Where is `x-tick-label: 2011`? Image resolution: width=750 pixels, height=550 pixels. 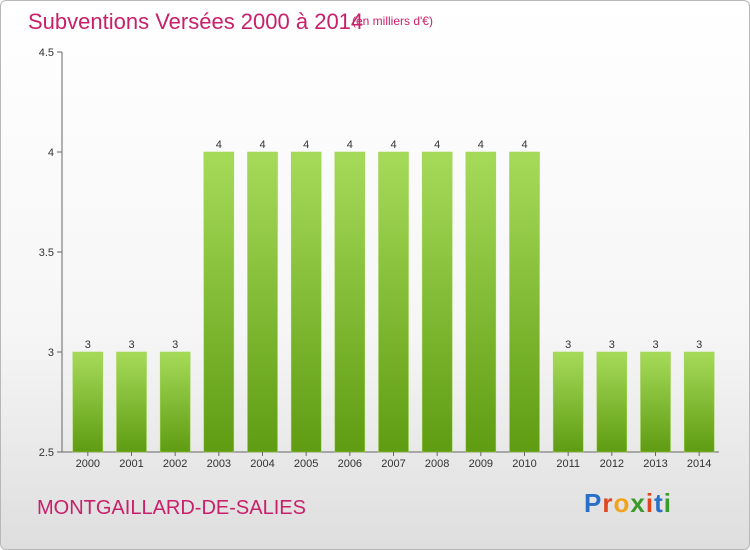 x-tick-label: 2011 is located at coordinates (568, 464).